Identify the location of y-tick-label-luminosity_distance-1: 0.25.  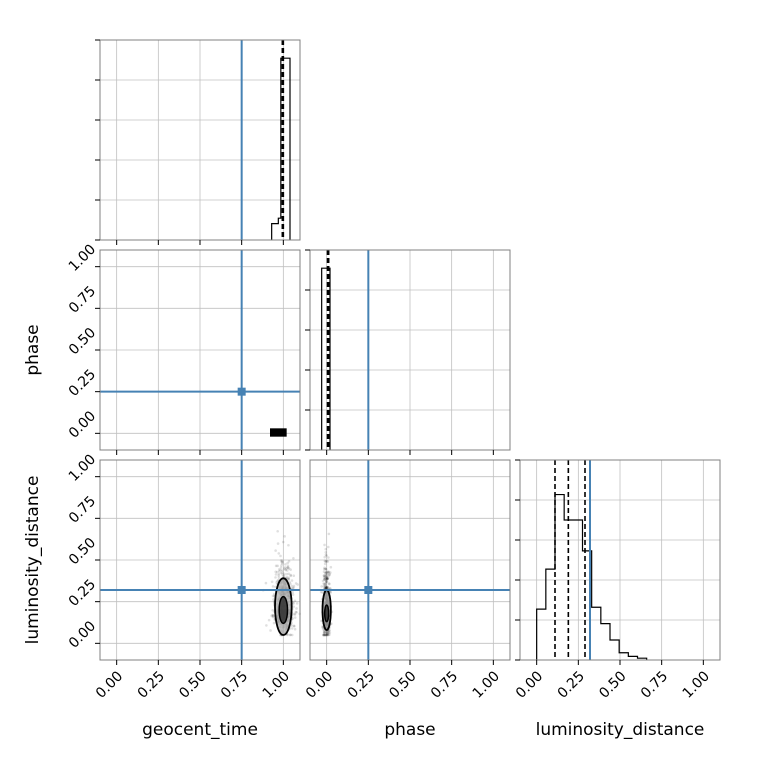
(82, 593).